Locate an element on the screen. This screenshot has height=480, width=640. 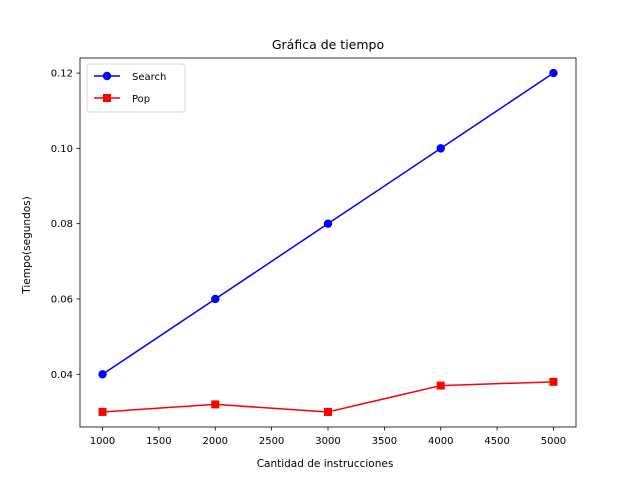
y-tick-label: 0.04 is located at coordinates (62, 375).